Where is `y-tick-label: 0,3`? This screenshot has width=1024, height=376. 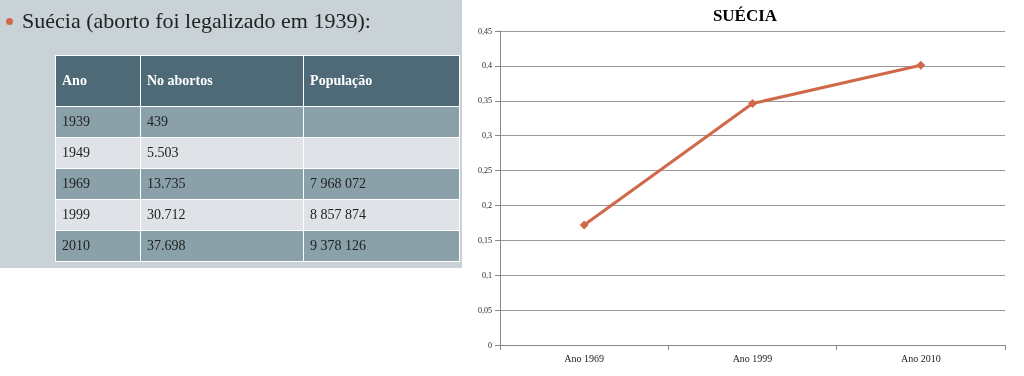 y-tick-label: 0,3 is located at coordinates (487, 136).